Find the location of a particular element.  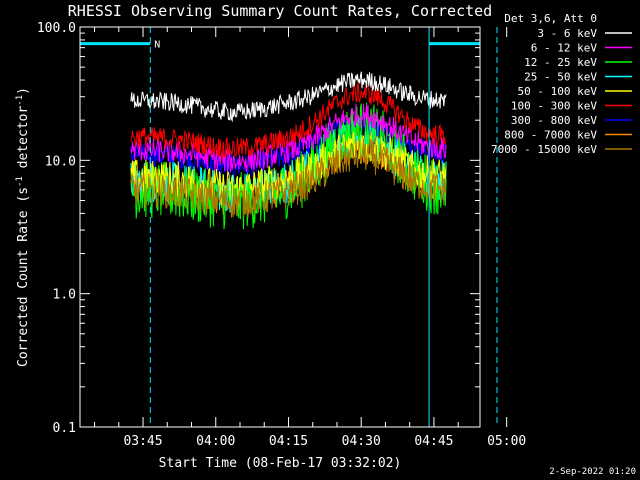

y-tick-label: 10.0 is located at coordinates (60, 161).